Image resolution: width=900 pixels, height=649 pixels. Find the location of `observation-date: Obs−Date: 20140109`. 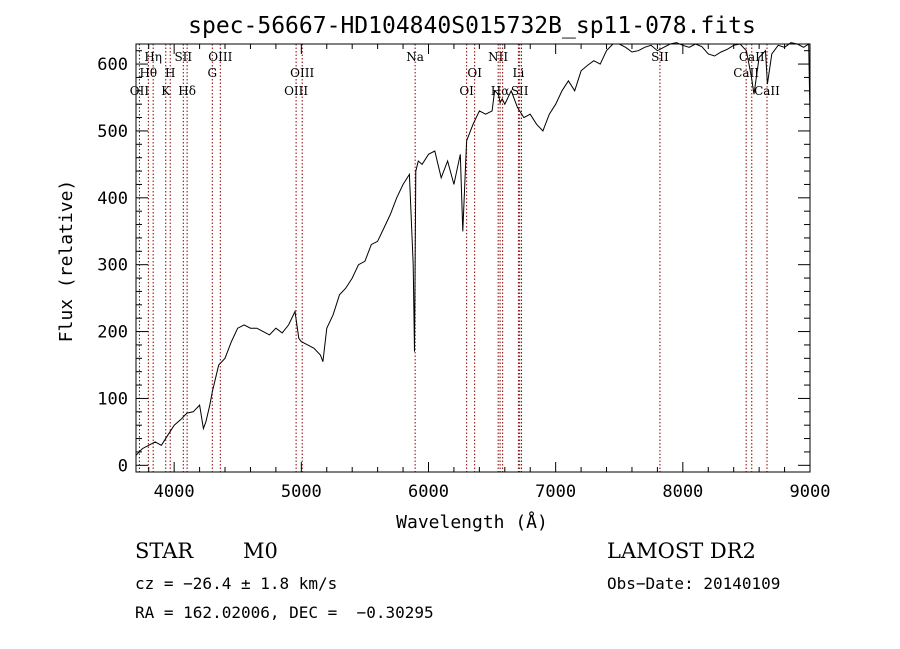

observation-date: Obs−Date: 20140109 is located at coordinates (694, 583).